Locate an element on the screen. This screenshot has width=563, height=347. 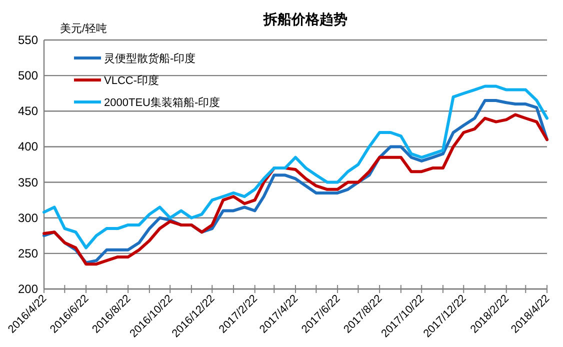
legend-label: VLCC-印度 is located at coordinates (132, 80).